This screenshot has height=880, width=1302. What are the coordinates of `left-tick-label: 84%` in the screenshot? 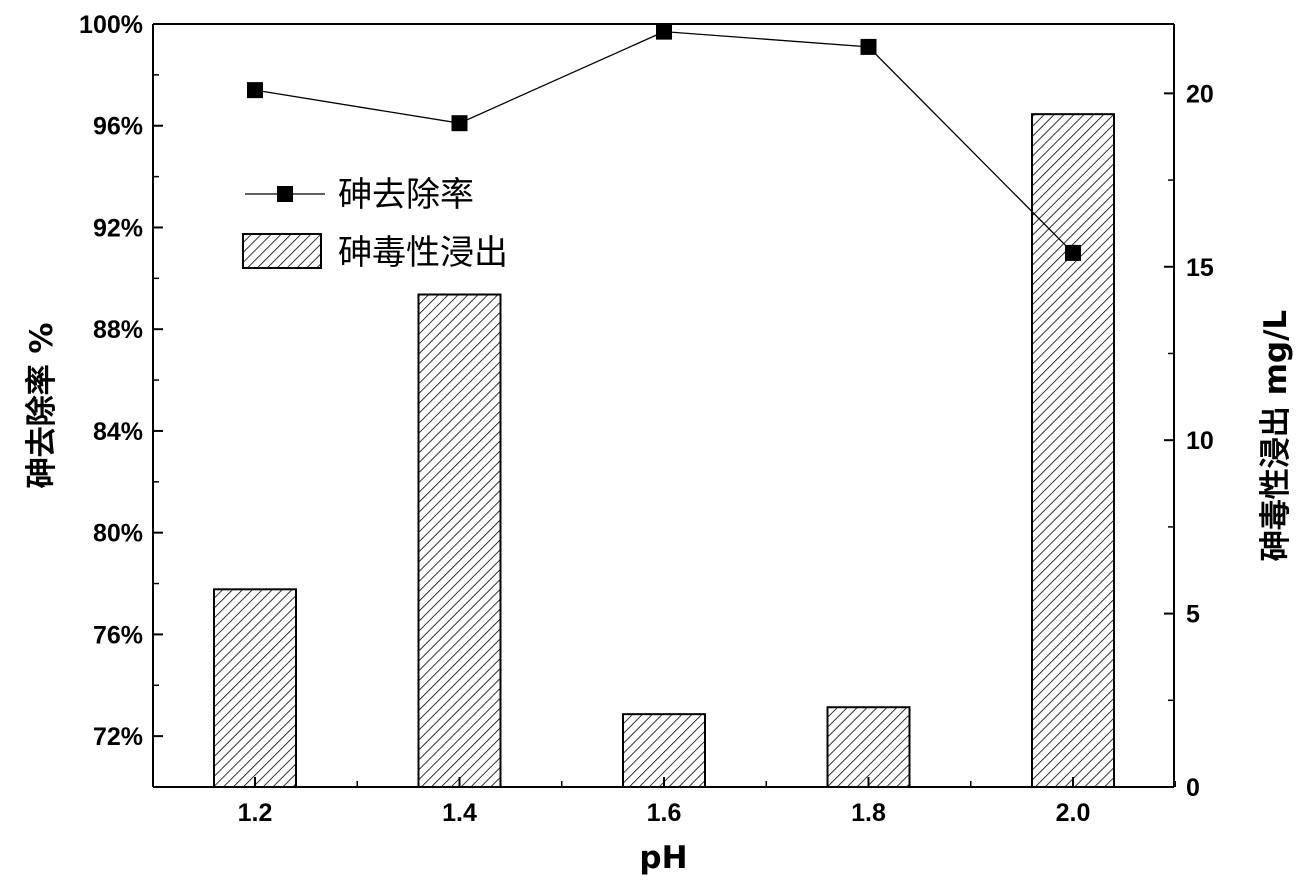 It's located at (118, 432).